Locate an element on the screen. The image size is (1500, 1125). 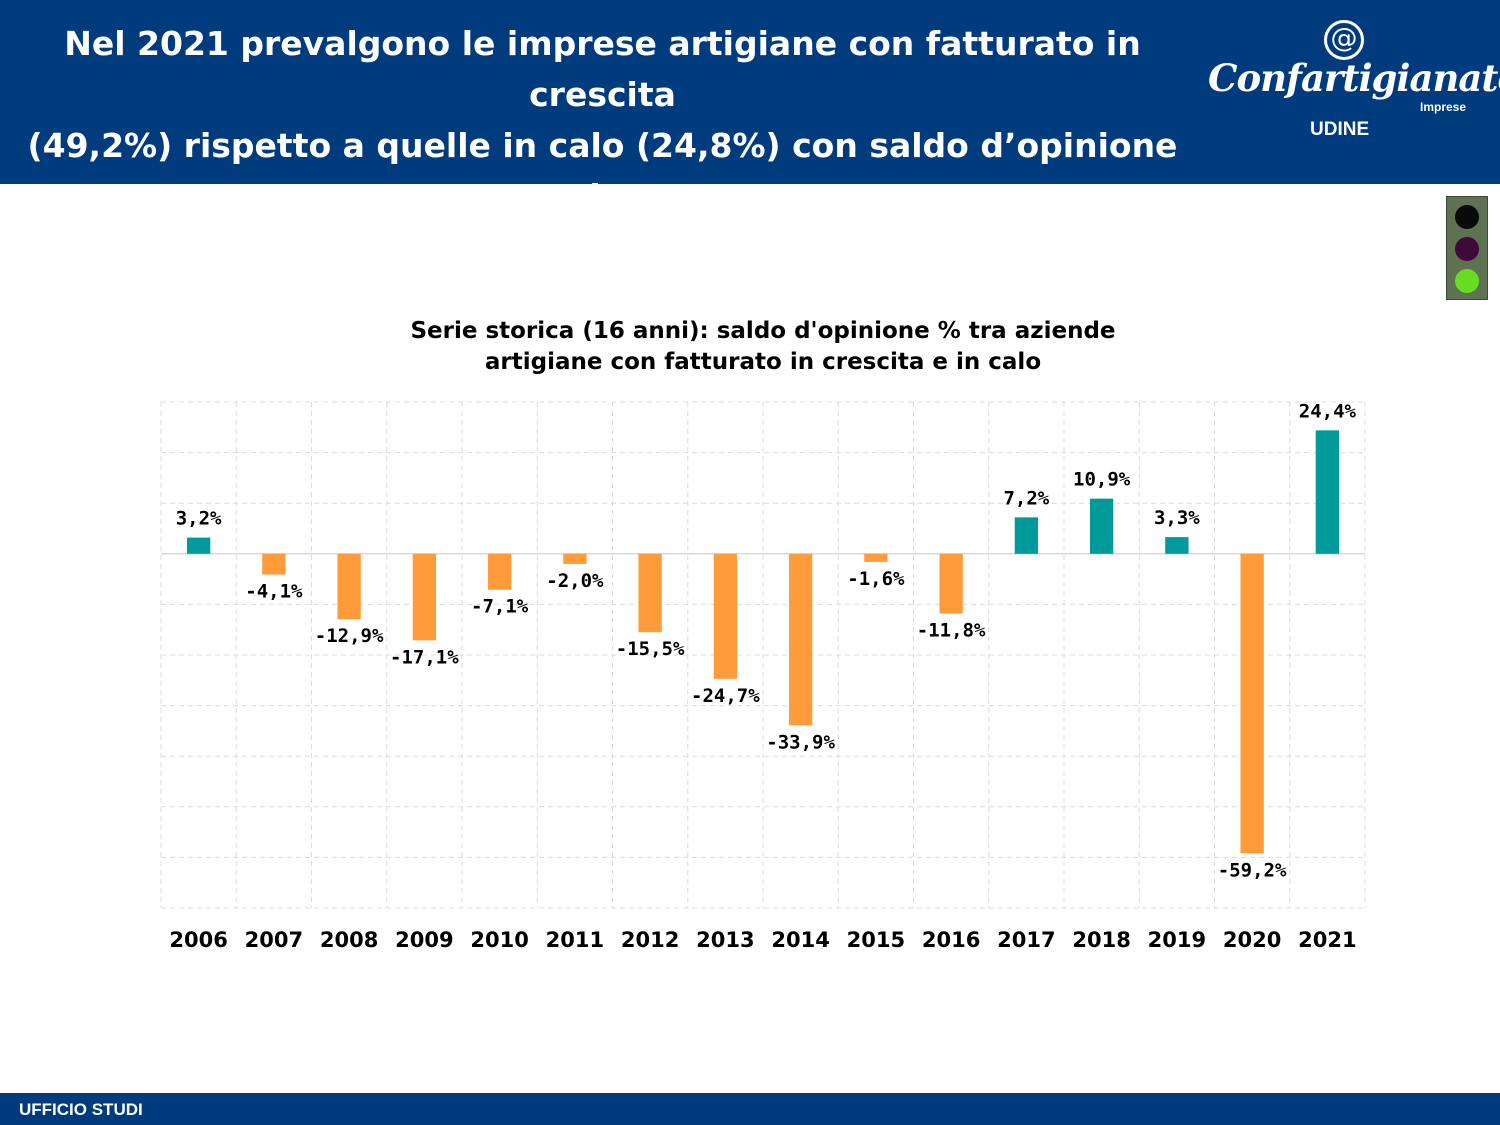
data-label: 3,2% is located at coordinates (199, 519).